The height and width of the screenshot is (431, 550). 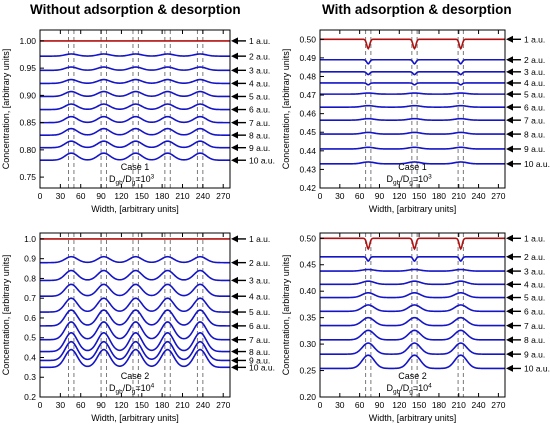 I want to click on y-tick-label: 0.9, so click(x=30, y=259).